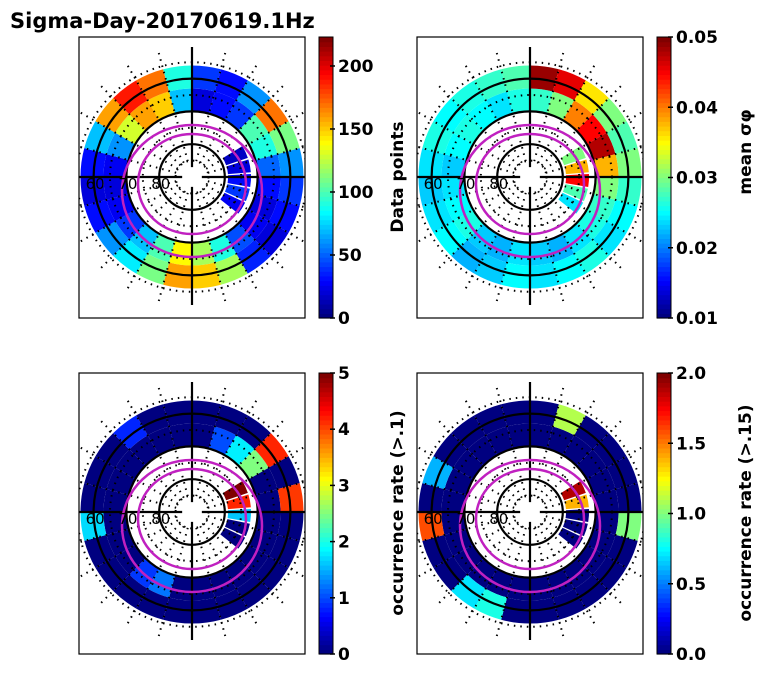 The image size is (759, 674). What do you see at coordinates (530, 184) in the screenshot?
I see `oval-boundary-inner` at bounding box center [530, 184].